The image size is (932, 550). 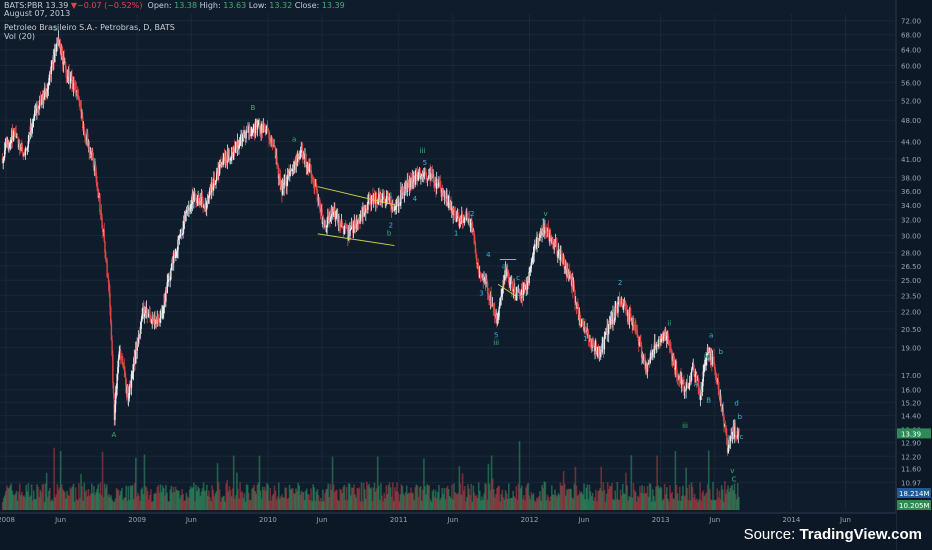 What do you see at coordinates (518, 293) in the screenshot?
I see `wave-label: b` at bounding box center [518, 293].